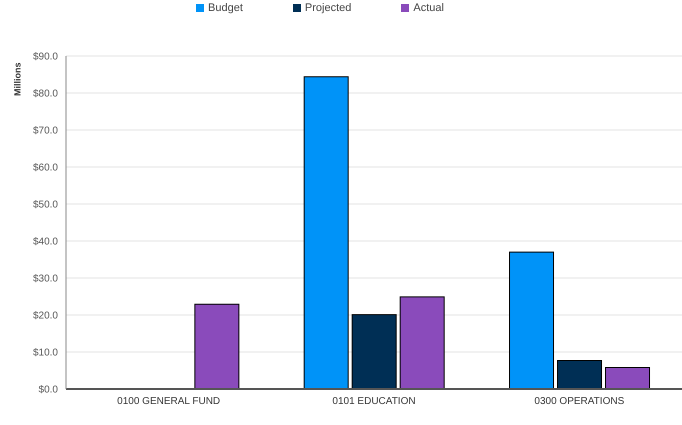  Describe the element at coordinates (45, 353) in the screenshot. I see `y-tick-label: $10.0` at that location.